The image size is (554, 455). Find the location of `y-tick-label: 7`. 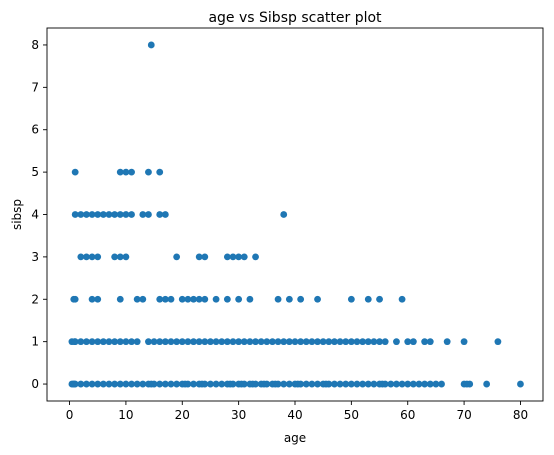

y-tick-label: 7 is located at coordinates (35, 87).